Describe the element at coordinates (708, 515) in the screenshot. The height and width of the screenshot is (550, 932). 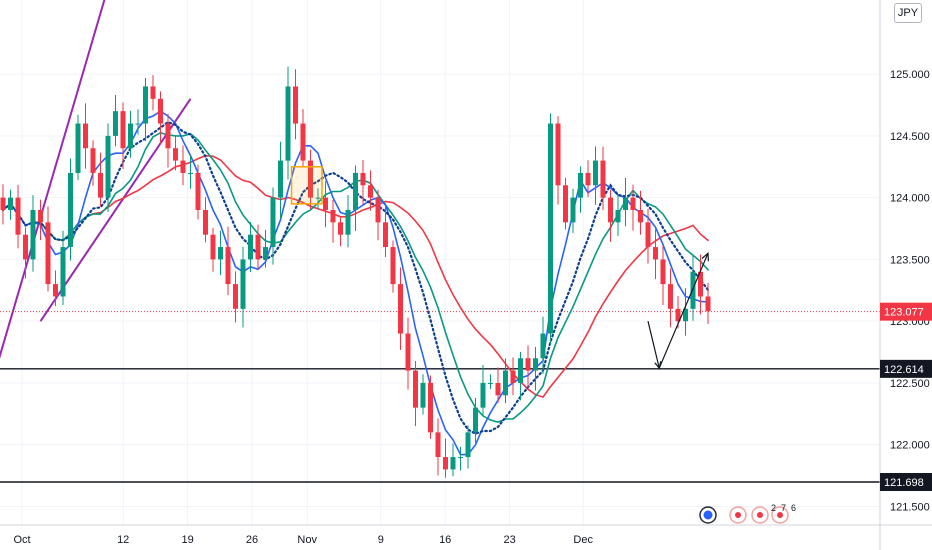
I see `globe-icon` at that location.